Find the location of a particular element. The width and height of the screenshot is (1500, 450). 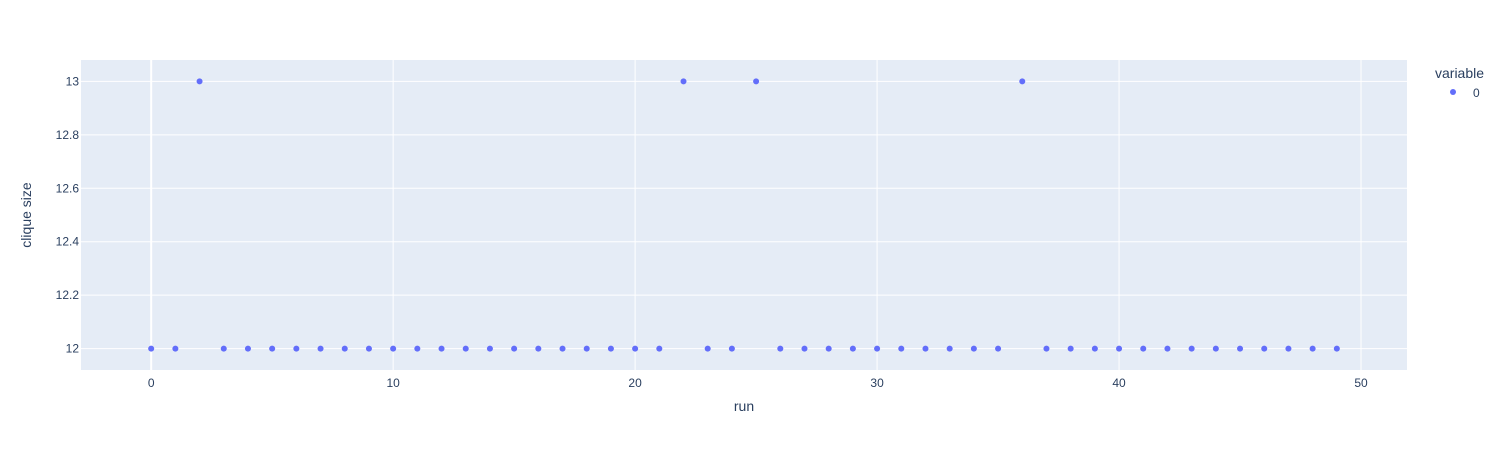

legend-marker is located at coordinates (1453, 92).